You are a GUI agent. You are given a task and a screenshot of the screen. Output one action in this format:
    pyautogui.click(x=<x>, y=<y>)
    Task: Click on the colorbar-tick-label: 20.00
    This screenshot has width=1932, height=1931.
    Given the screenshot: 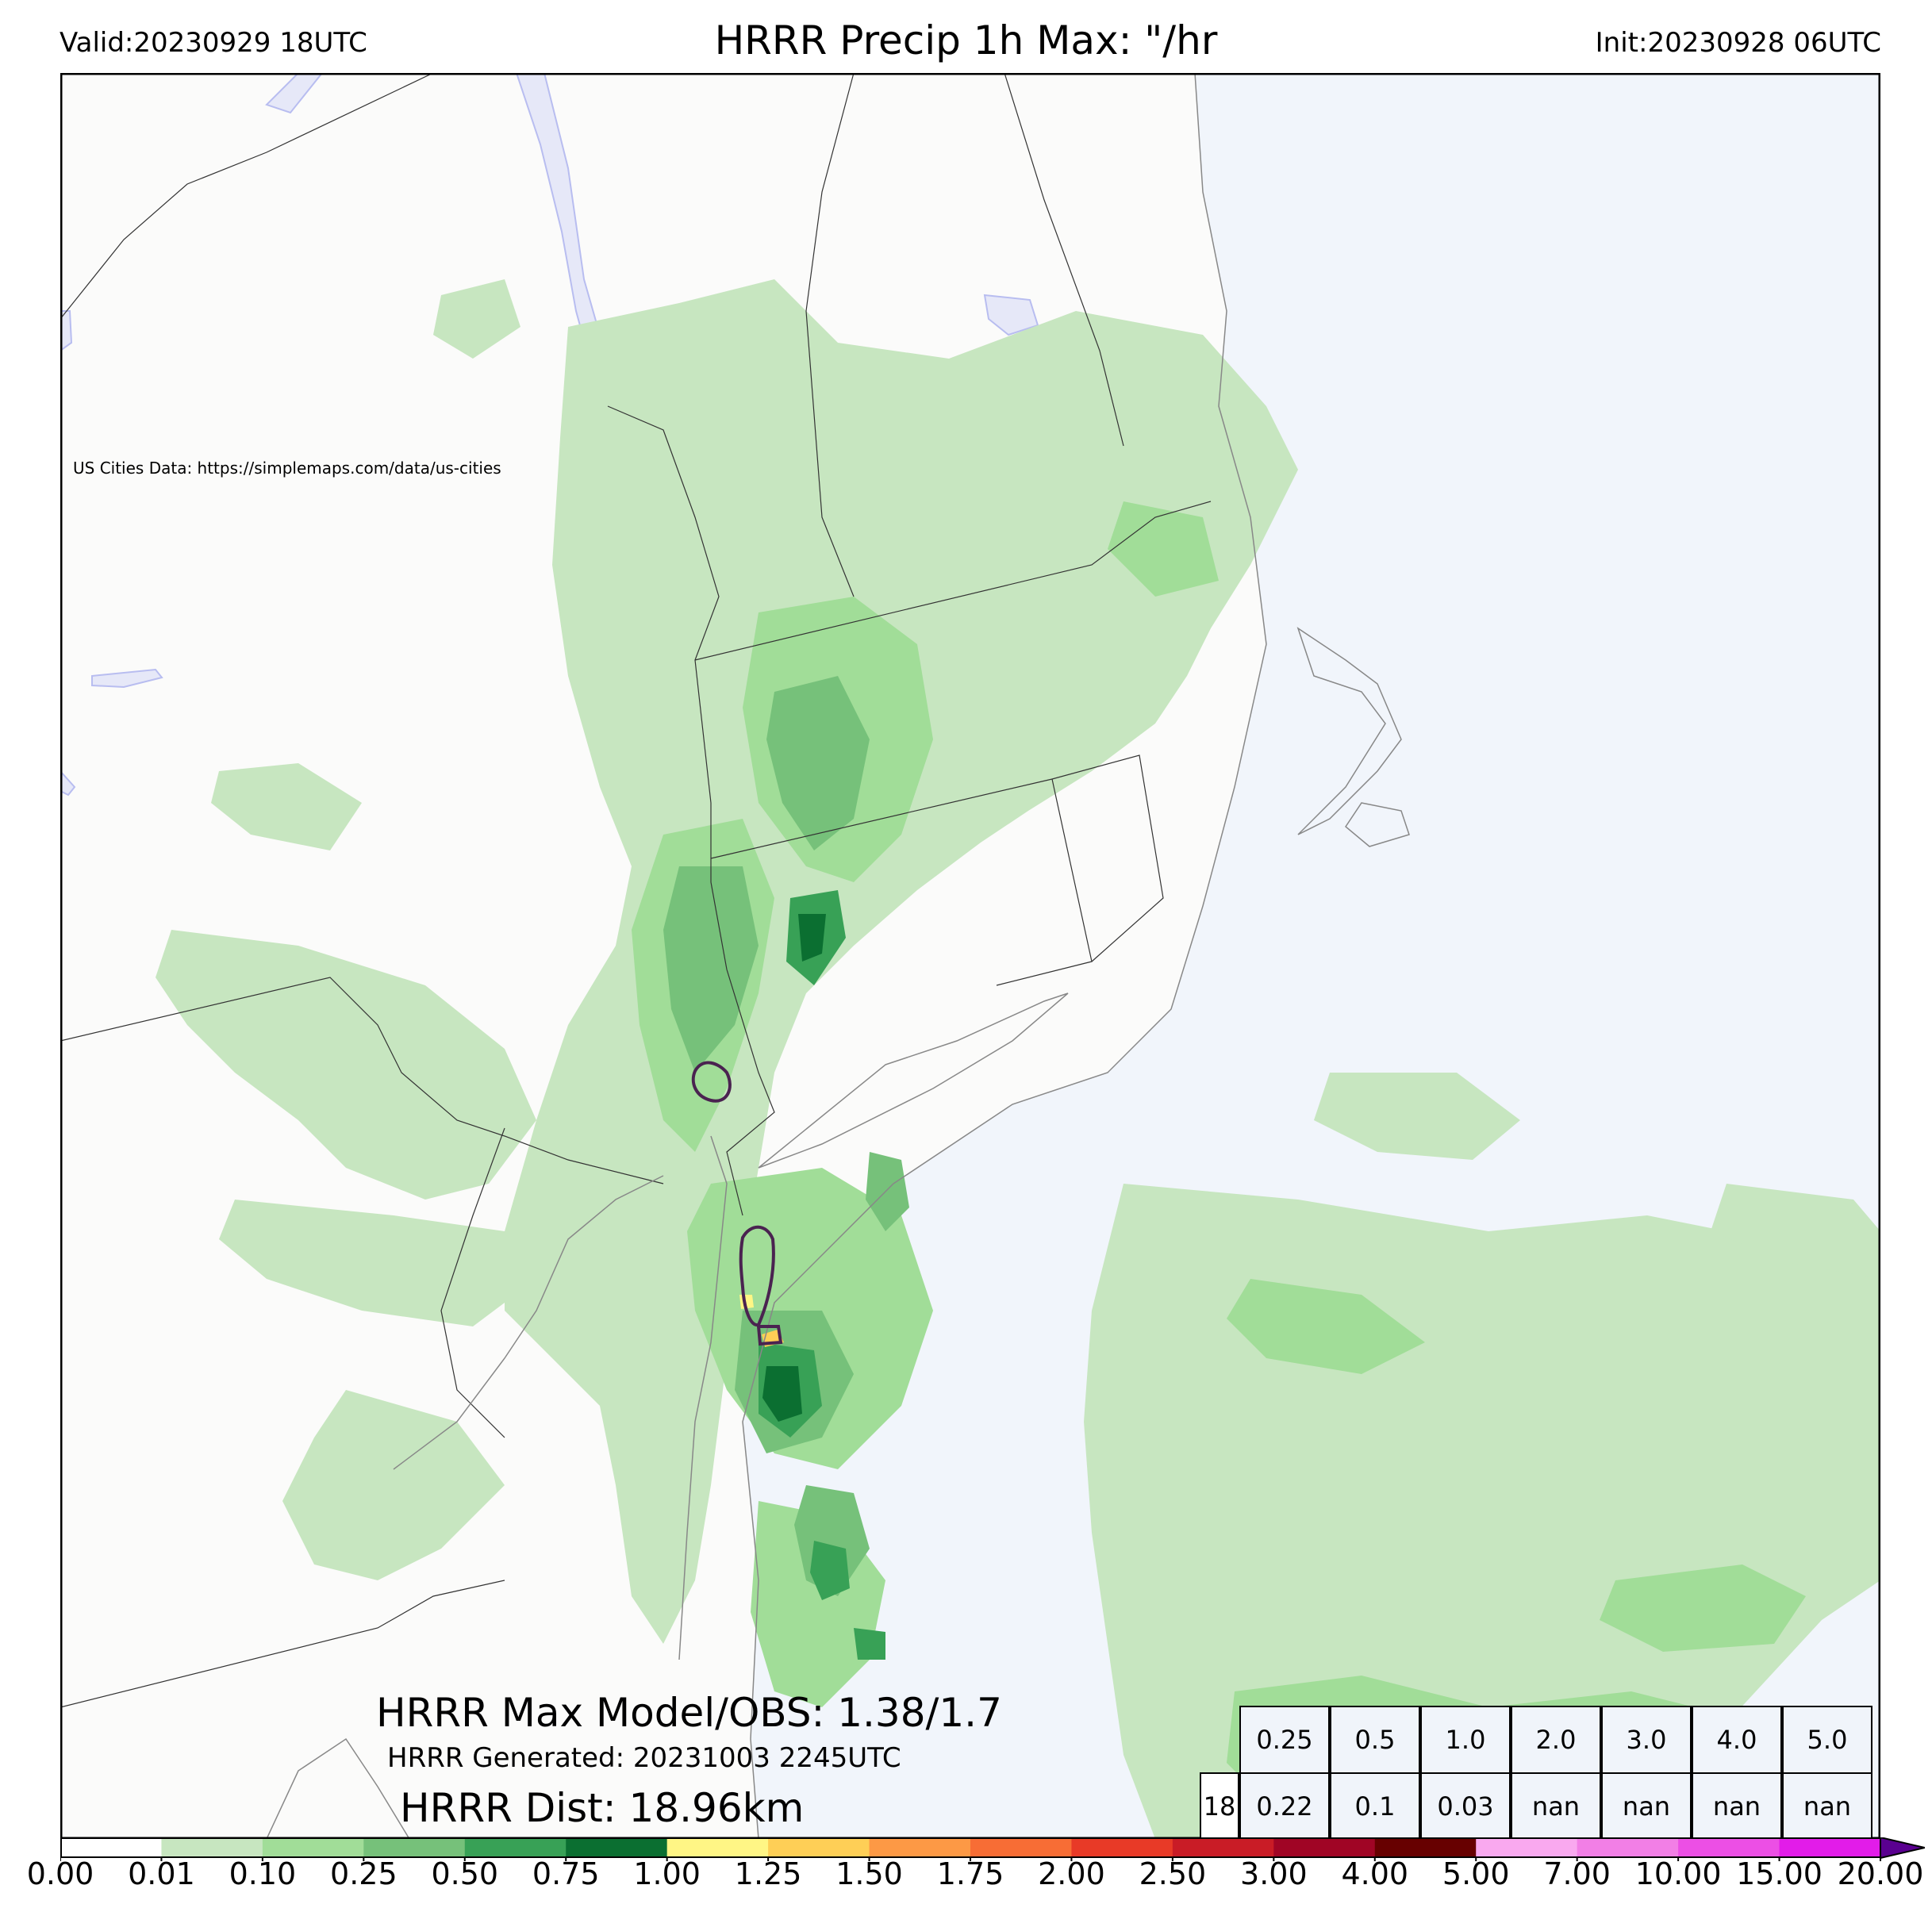 What is the action you would take?
    pyautogui.click(x=1881, y=1874)
    